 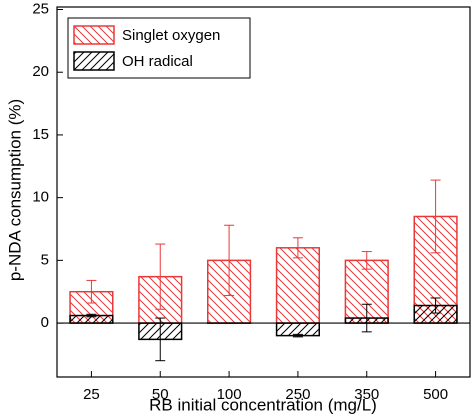 What do you see at coordinates (45, 259) in the screenshot?
I see `y-tick-label: 5` at bounding box center [45, 259].